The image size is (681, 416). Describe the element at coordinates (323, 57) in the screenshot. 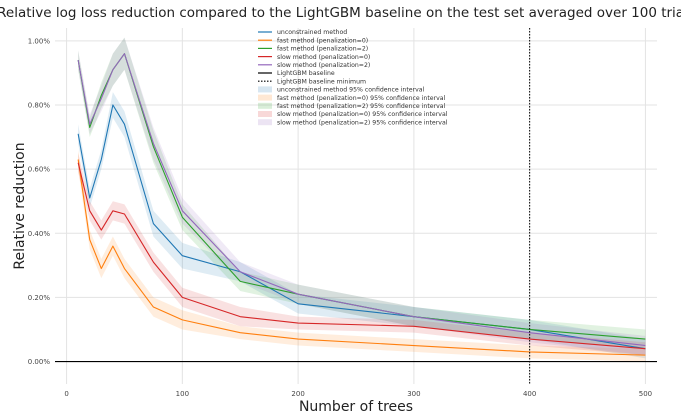

I see `legend-label: slow method (penalization=0)` at that location.